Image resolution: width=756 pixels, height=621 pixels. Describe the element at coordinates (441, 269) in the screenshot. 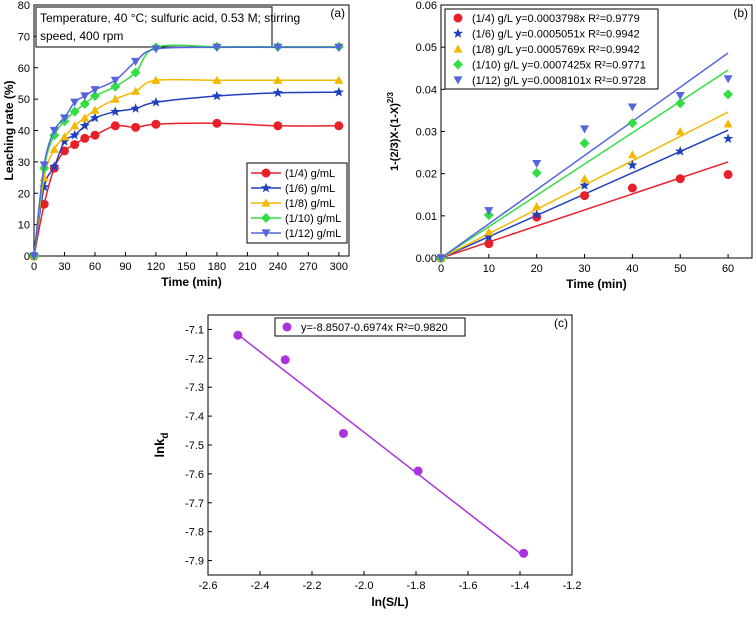

I see `x-tick-label: 0` at that location.